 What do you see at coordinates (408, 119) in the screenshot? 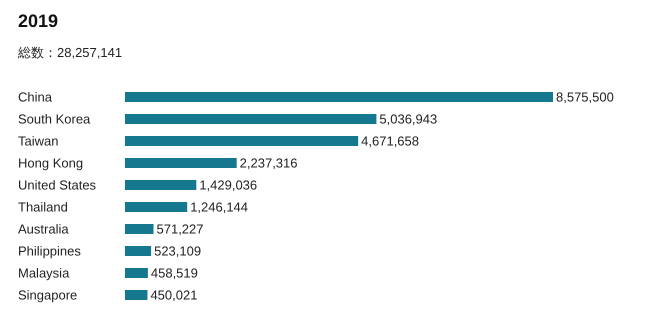
I see `data-label: 5,036,943` at bounding box center [408, 119].